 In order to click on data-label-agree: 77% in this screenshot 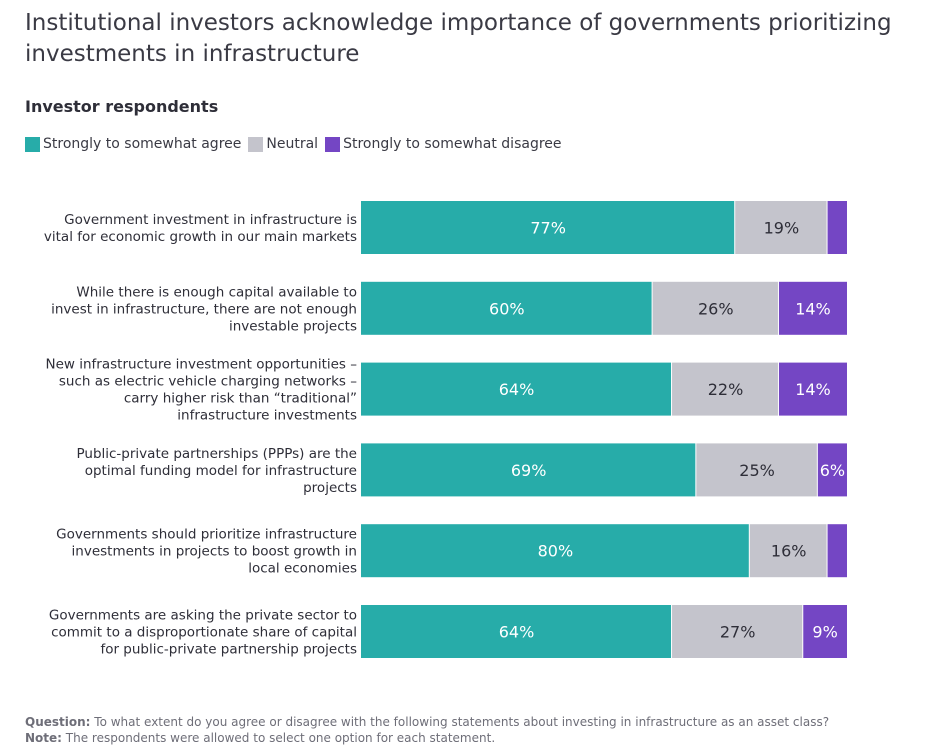, I will do `click(548, 228)`.